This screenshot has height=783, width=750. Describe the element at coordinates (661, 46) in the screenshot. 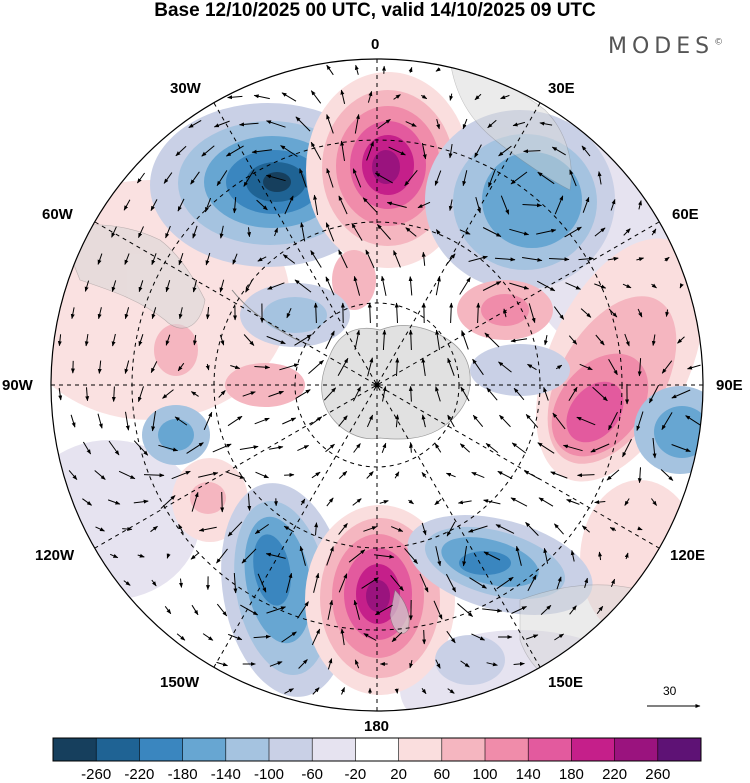

I see `brand-name: MODES` at that location.